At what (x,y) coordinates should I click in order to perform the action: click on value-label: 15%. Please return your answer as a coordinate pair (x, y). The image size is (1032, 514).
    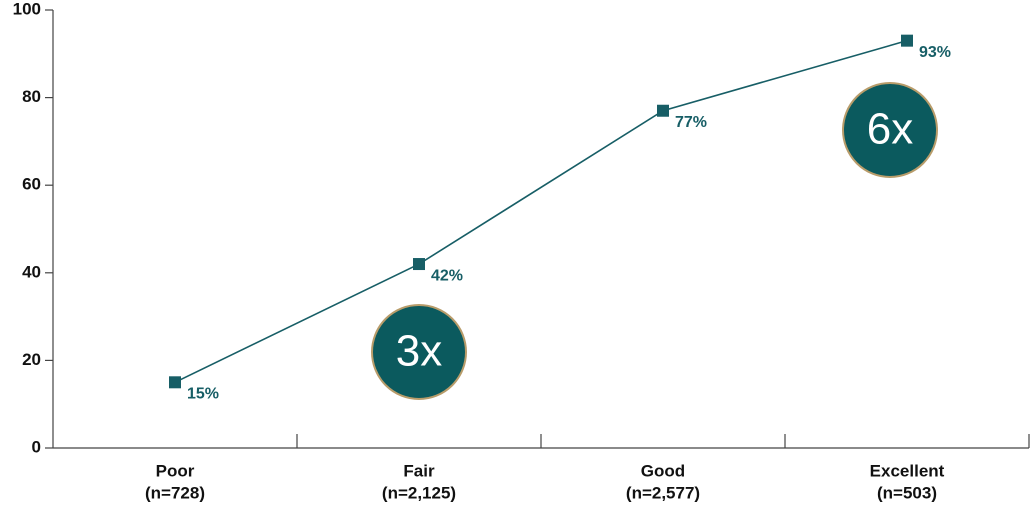
    Looking at the image, I should click on (203, 394).